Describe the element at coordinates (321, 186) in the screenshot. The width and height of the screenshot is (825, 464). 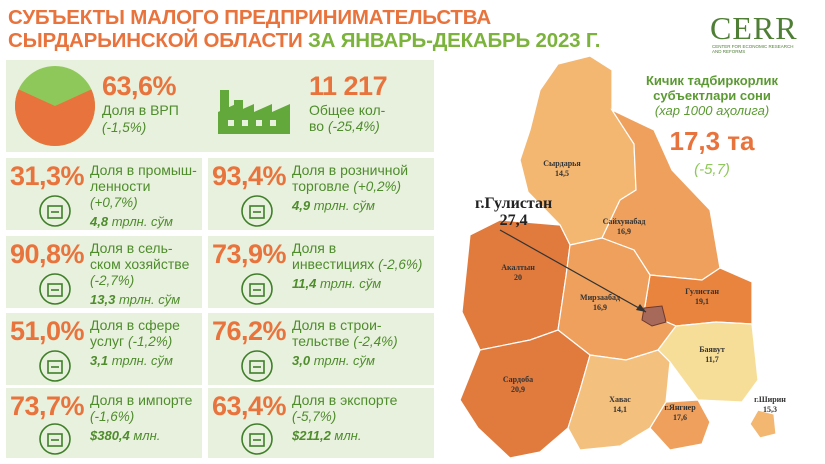
I see `card-label-line2-text: торговле` at that location.